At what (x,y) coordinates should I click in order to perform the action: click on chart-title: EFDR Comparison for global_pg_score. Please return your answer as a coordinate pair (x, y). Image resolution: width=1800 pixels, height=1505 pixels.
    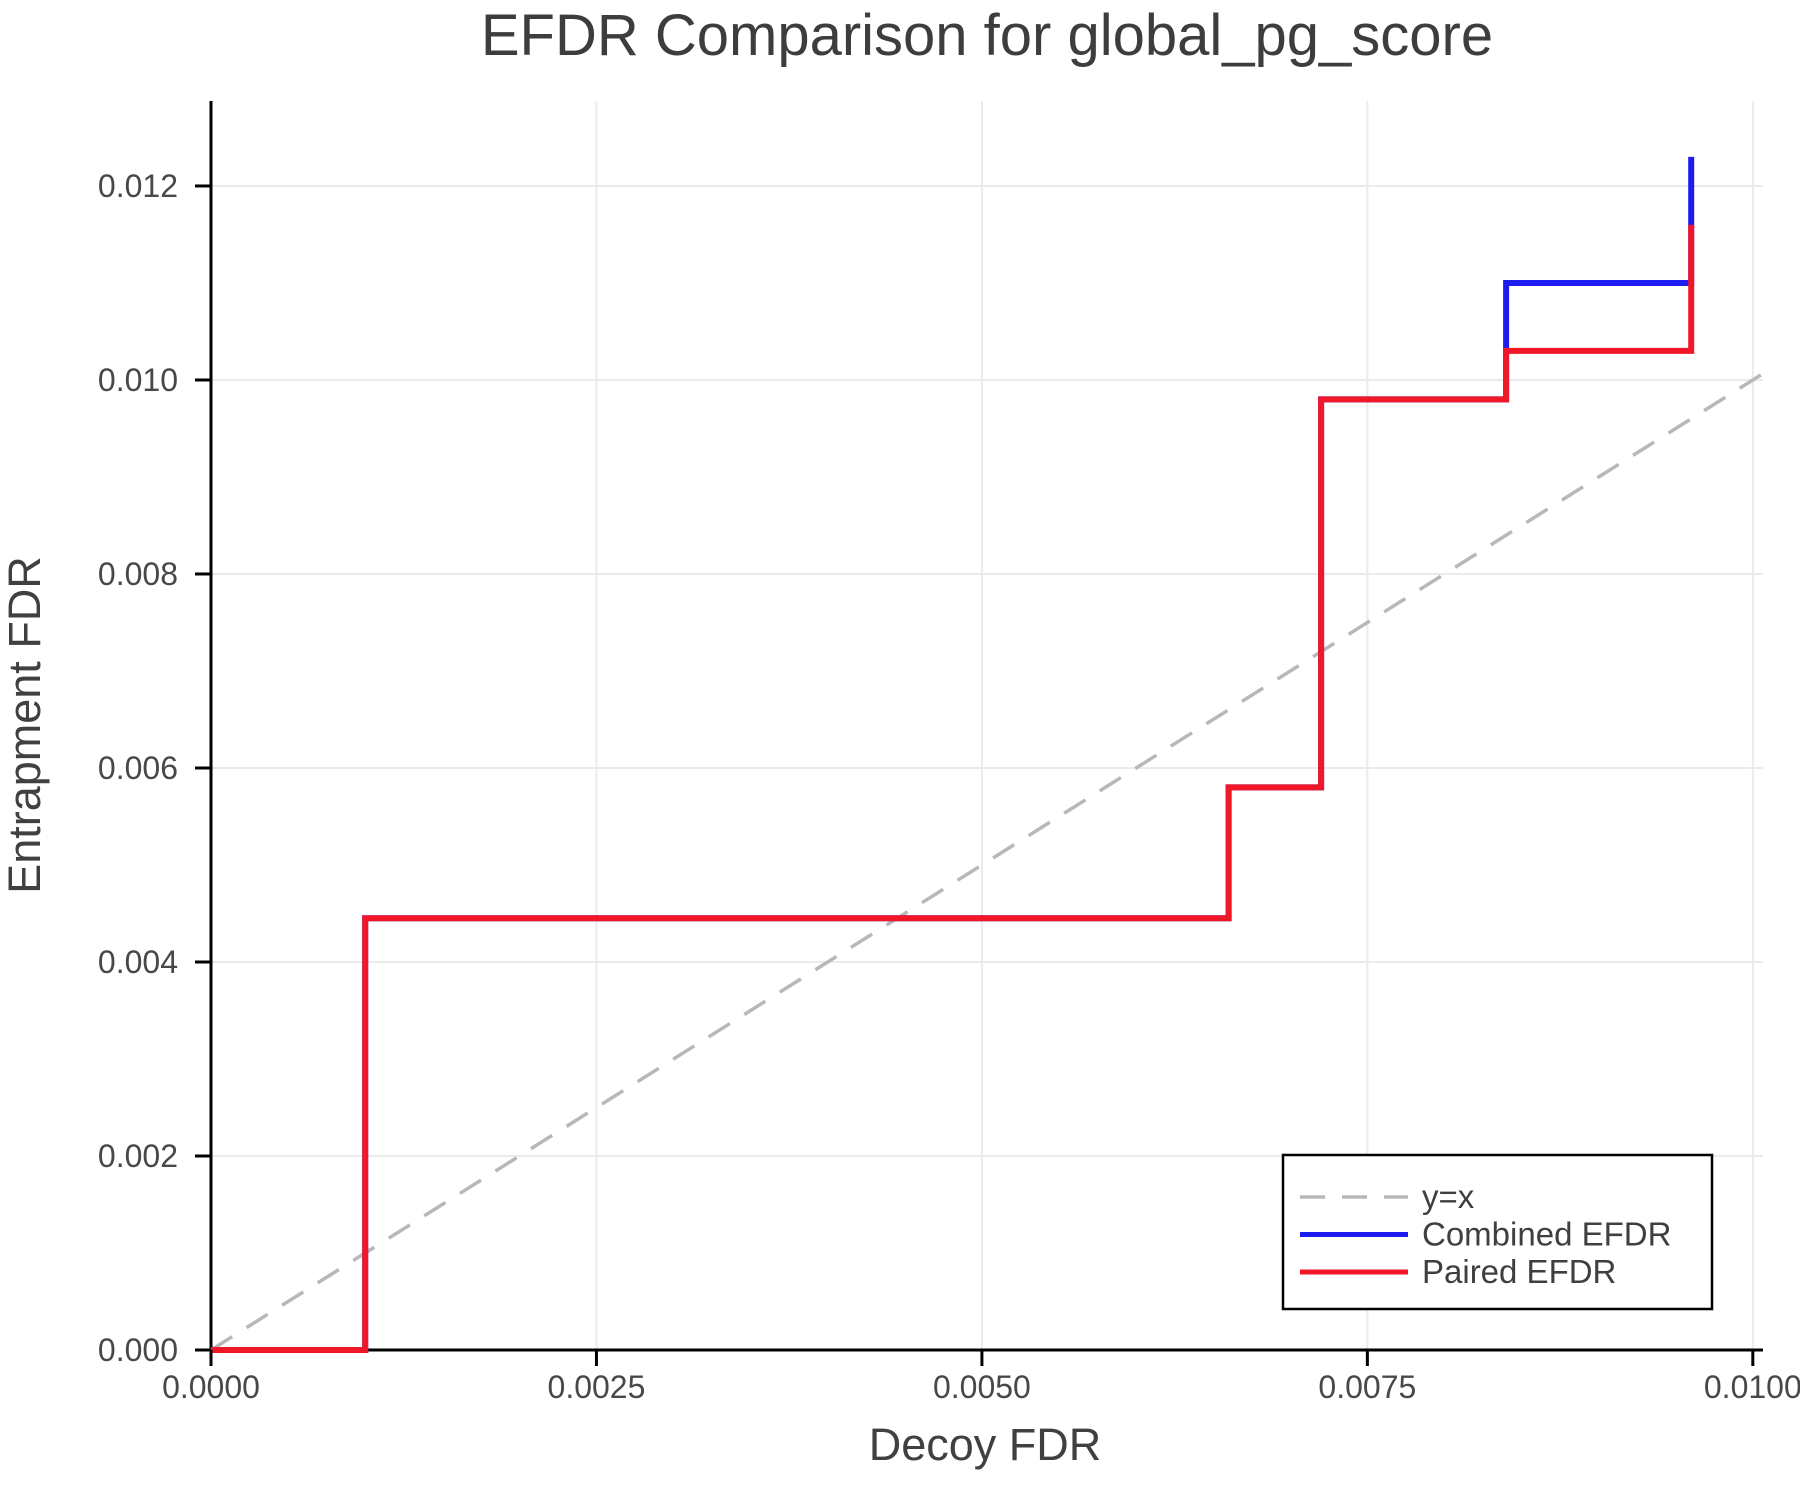
    Looking at the image, I should click on (987, 35).